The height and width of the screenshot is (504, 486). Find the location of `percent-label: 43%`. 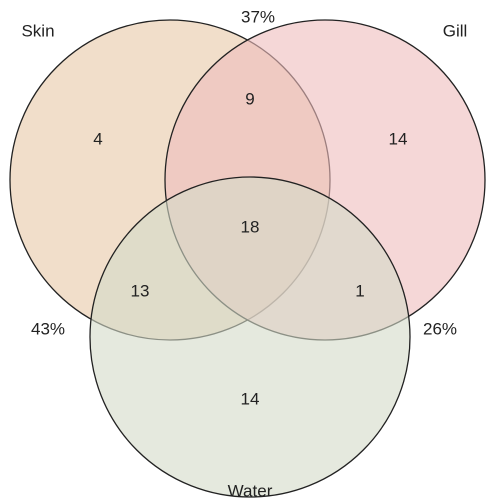

percent-label: 43% is located at coordinates (48, 328).